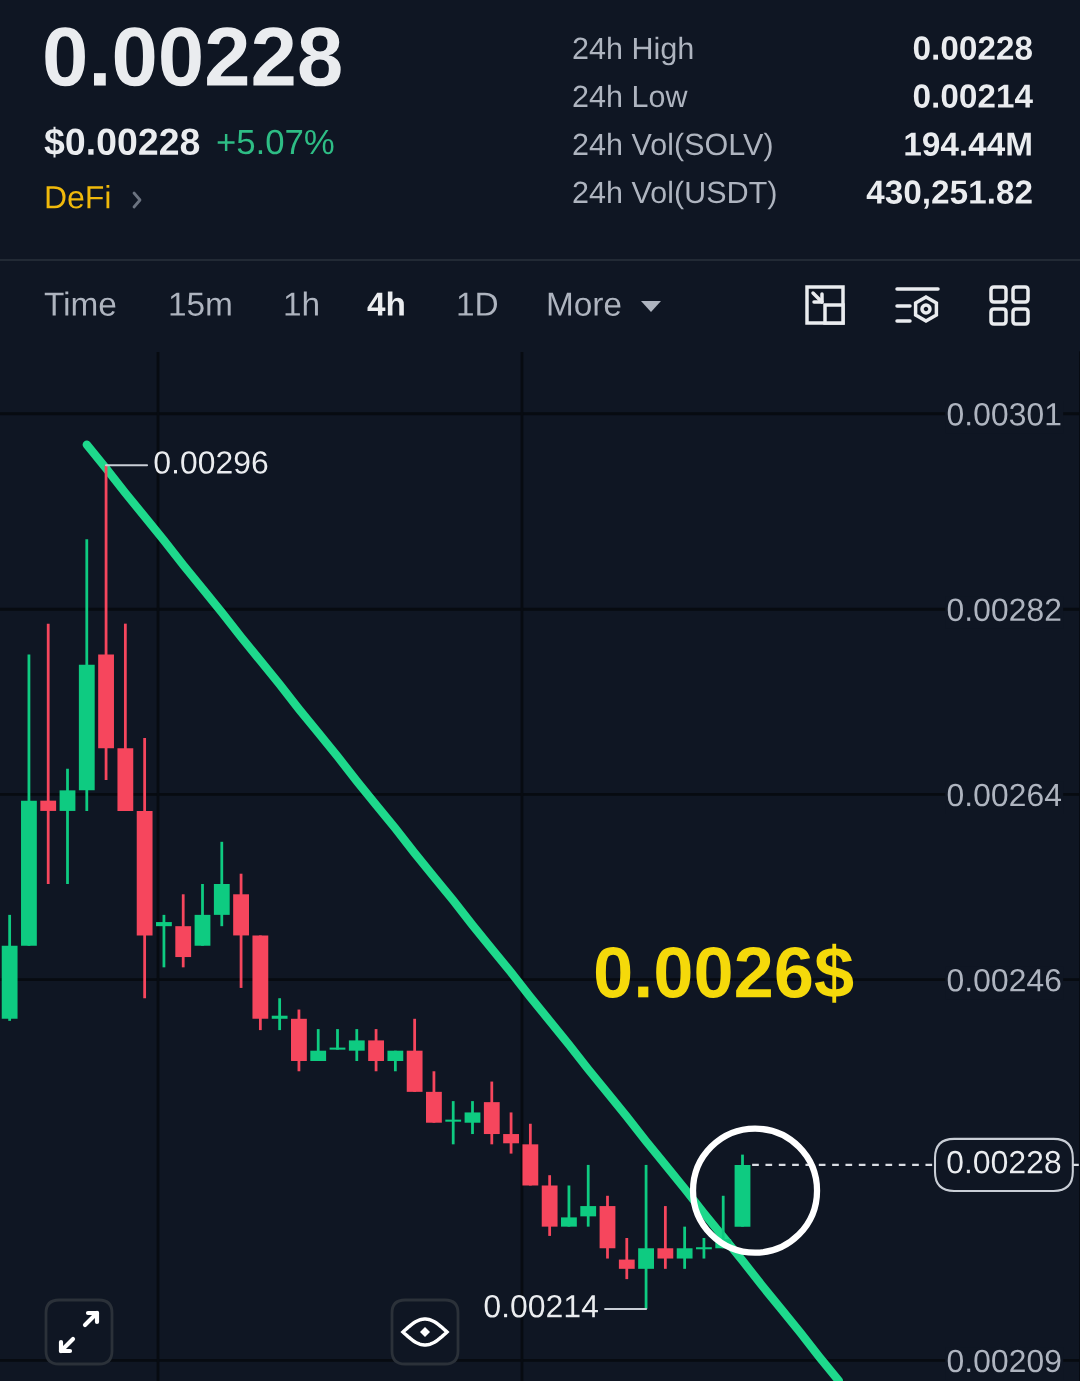  What do you see at coordinates (949, 194) in the screenshot?
I see `text: 430,251.82` at bounding box center [949, 194].